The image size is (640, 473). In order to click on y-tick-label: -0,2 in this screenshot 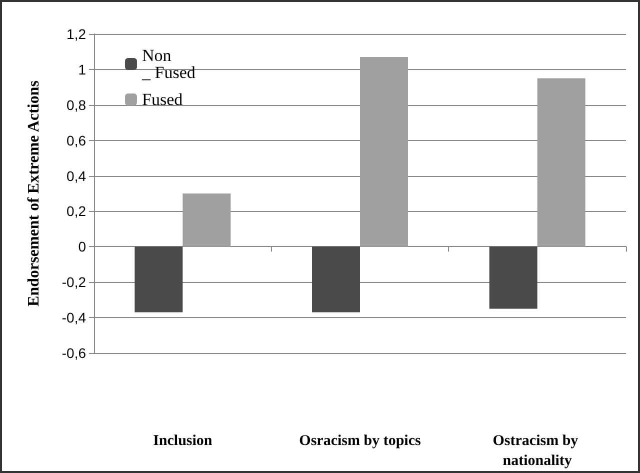, I will do `click(74, 282)`.